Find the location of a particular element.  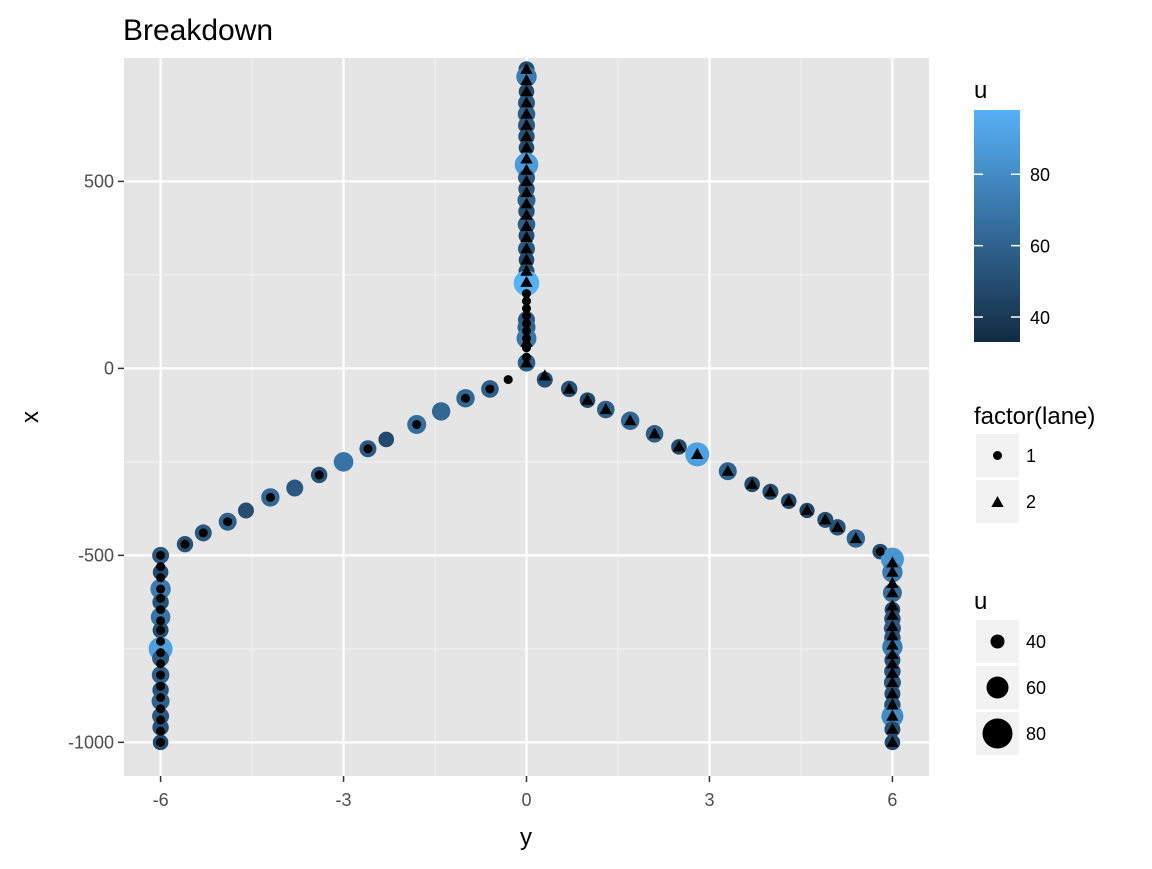

x-tick-label: -3 is located at coordinates (344, 800).